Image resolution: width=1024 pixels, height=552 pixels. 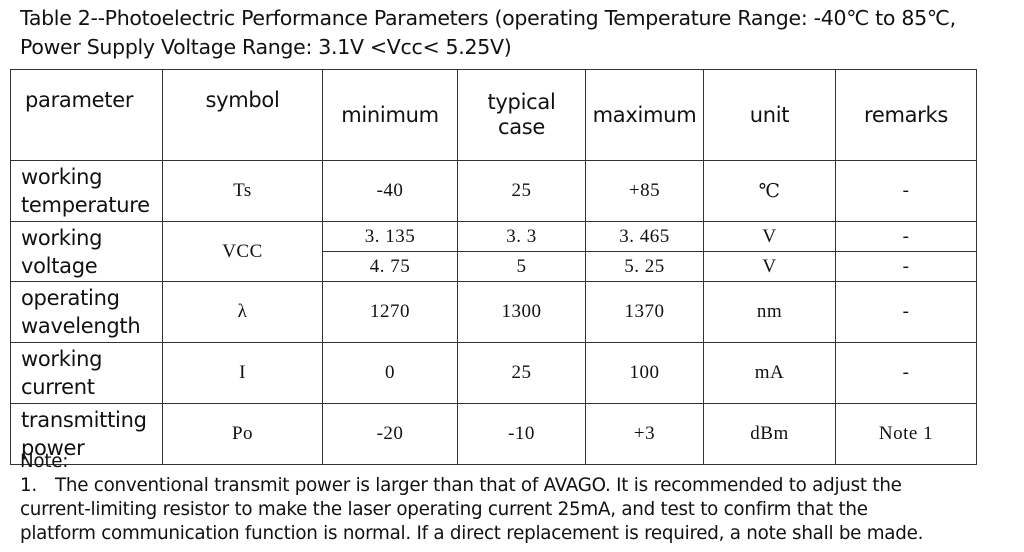 What do you see at coordinates (390, 236) in the screenshot?
I see `minimum-cell: 3. 135` at bounding box center [390, 236].